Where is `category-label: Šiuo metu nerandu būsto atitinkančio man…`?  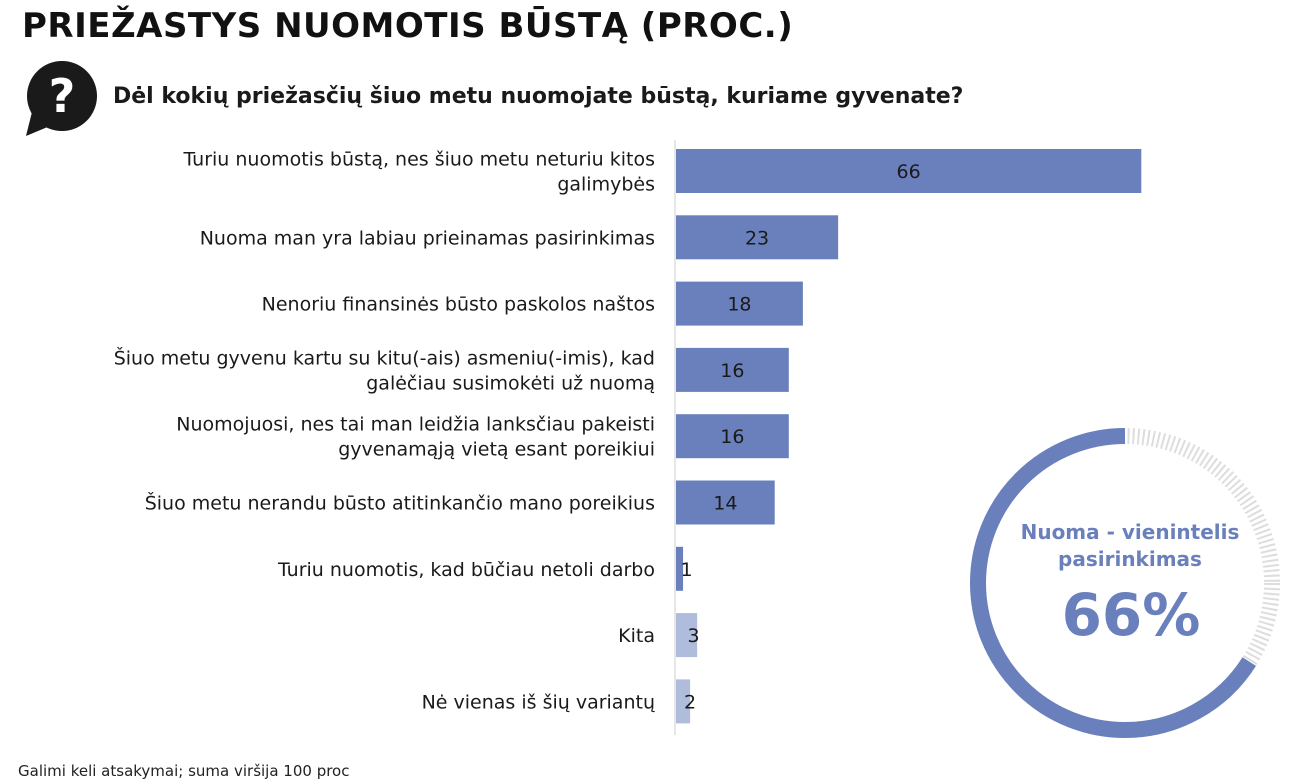
category-label: Šiuo metu nerandu būsto atitinkančio man… is located at coordinates (400, 503).